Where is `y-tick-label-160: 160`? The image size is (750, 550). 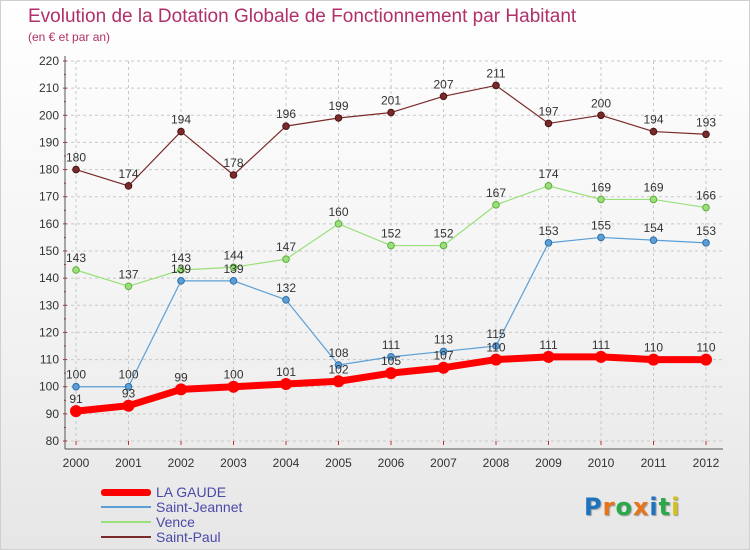
y-tick-label-160: 160 is located at coordinates (49, 224).